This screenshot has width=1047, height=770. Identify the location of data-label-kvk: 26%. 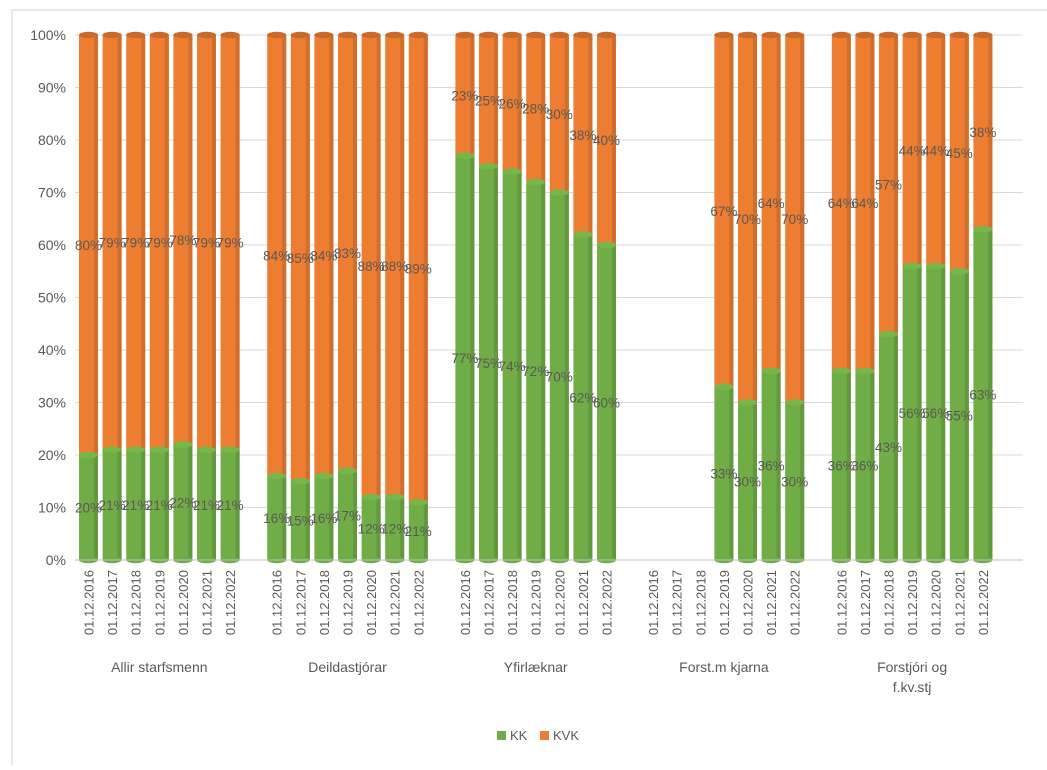
(512, 103).